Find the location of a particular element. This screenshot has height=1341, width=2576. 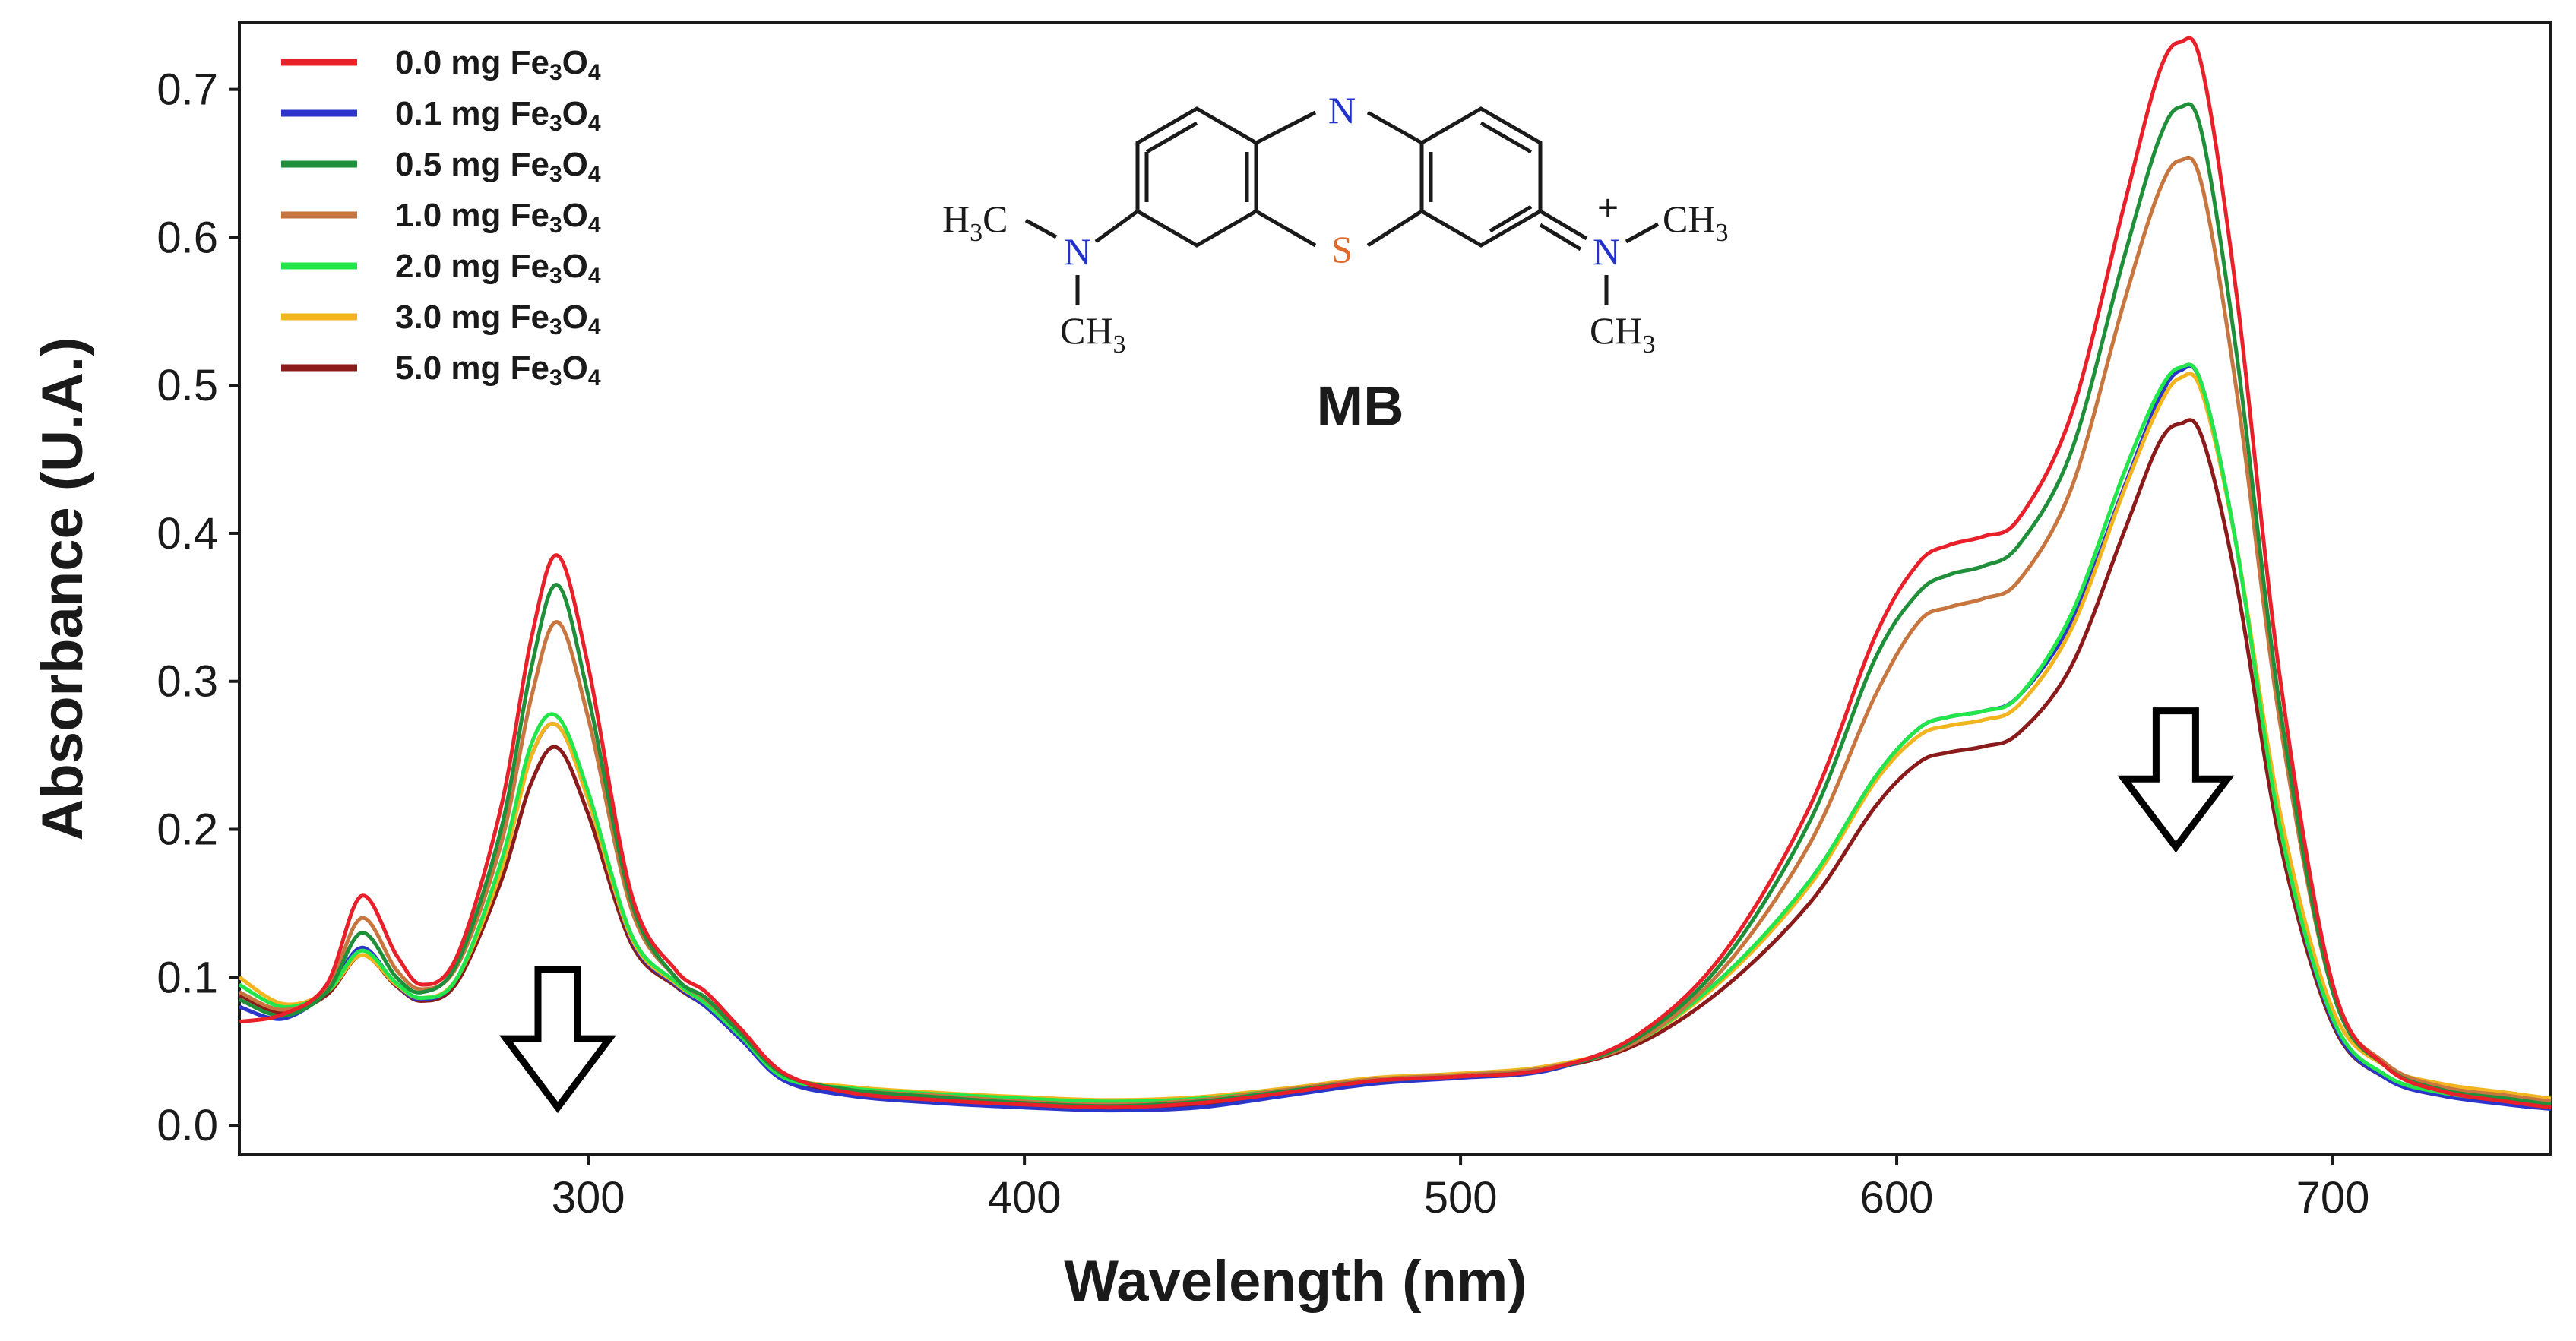

x-tick-label: 400 is located at coordinates (1025, 1197).